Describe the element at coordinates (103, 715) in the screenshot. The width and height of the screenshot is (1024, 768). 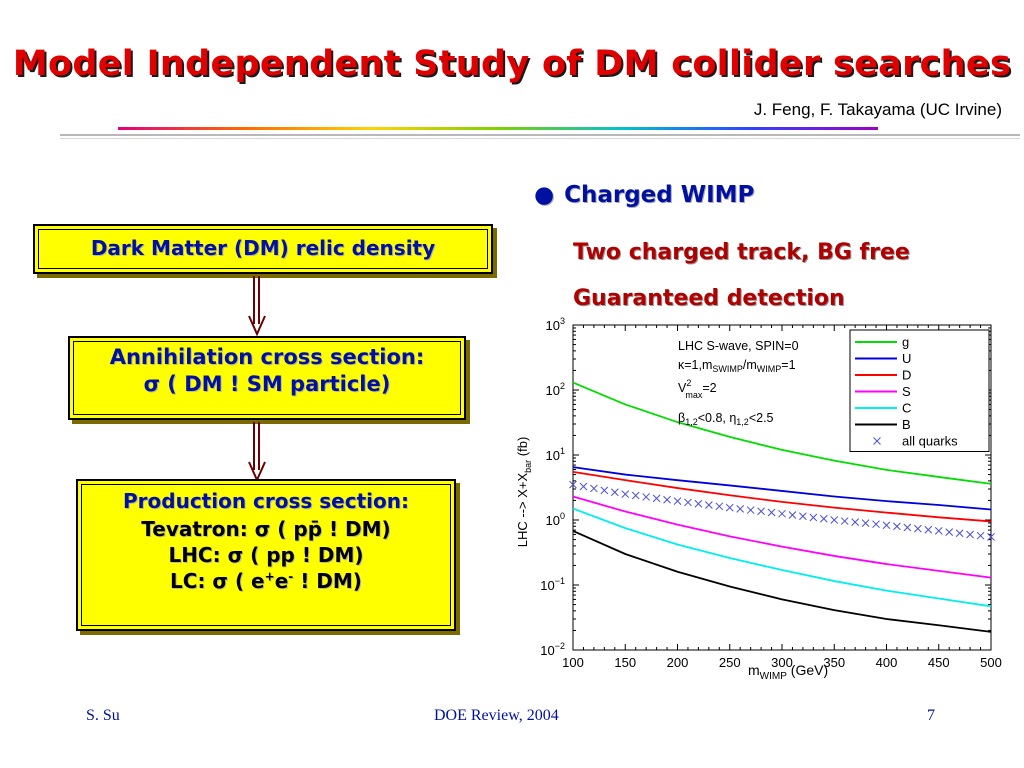
I see `footer-author: S. Su` at that location.